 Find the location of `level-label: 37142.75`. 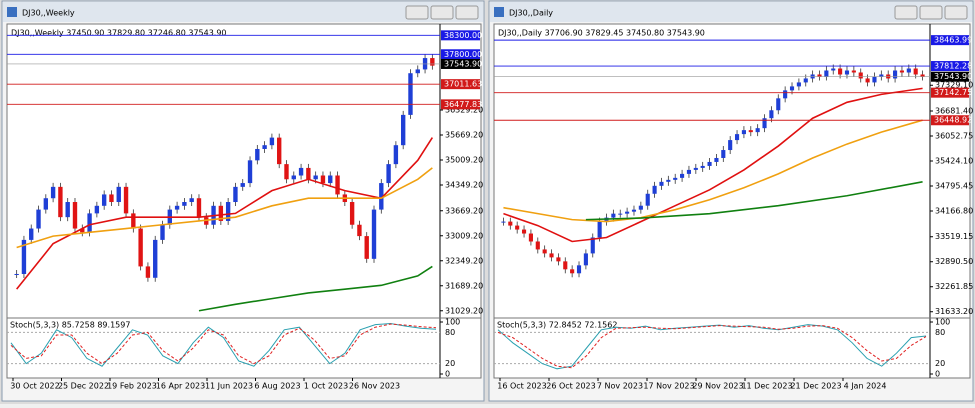

level-label: 37142.75 is located at coordinates (953, 92).